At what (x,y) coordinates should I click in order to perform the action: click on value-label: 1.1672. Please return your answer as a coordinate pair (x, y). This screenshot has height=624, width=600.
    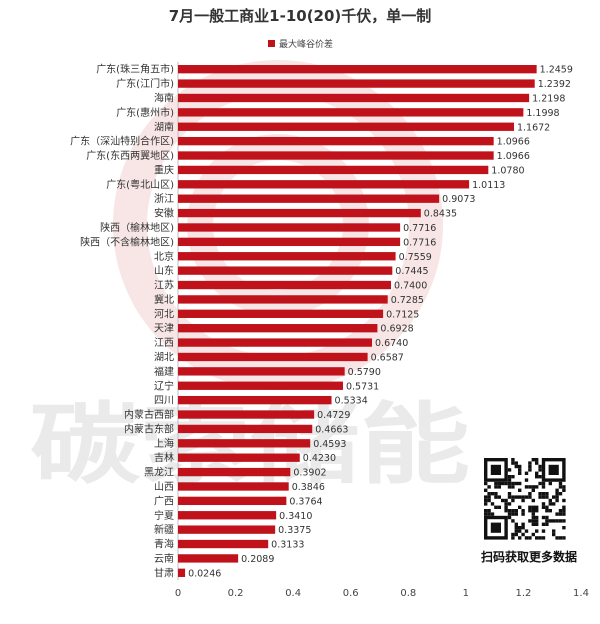
    Looking at the image, I should click on (533, 127).